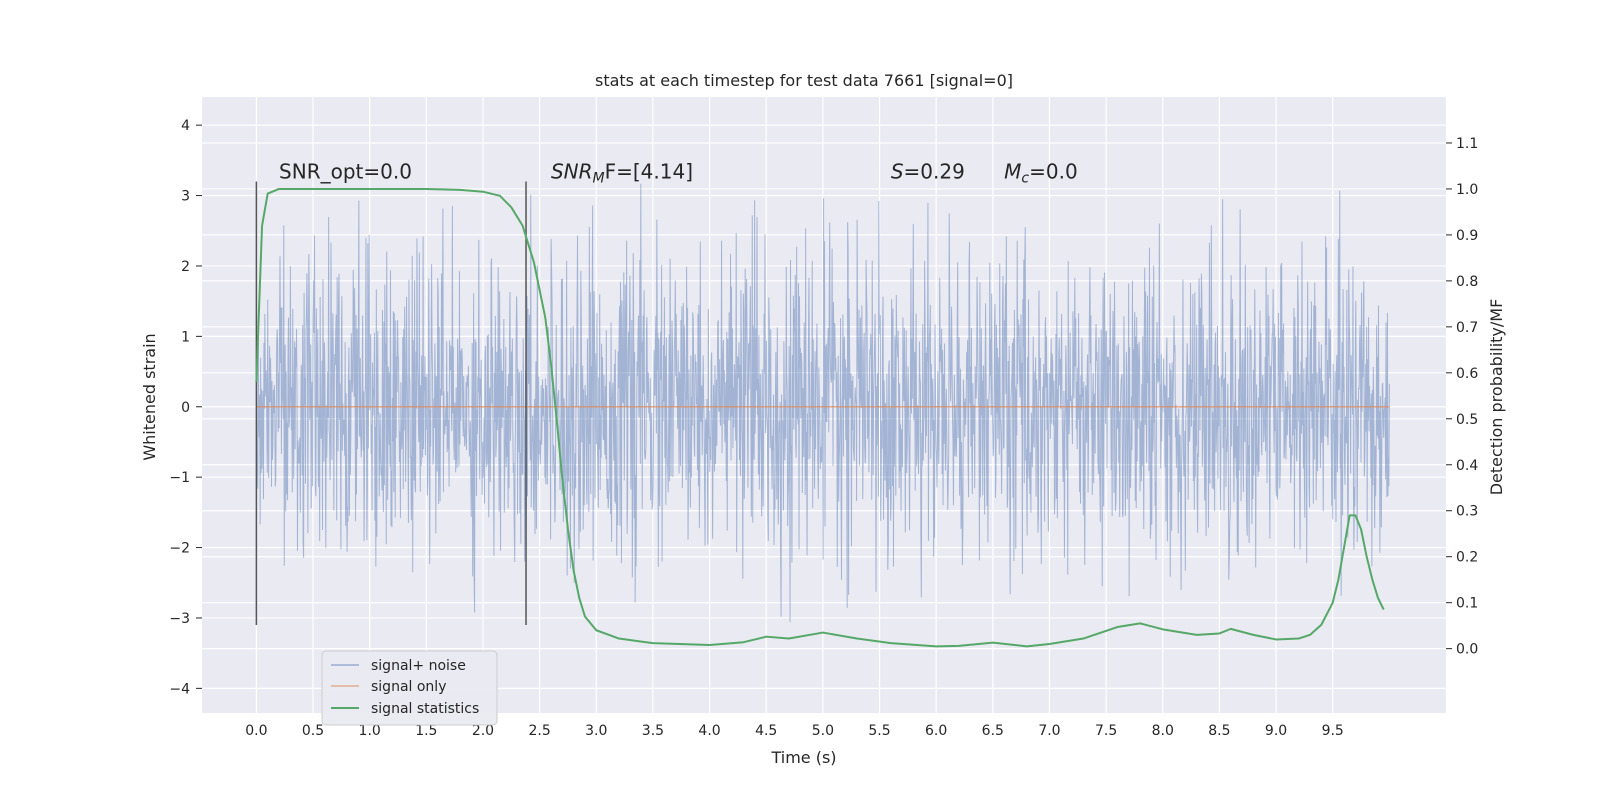 This screenshot has height=800, width=1600. Describe the element at coordinates (418, 666) in the screenshot. I see `legend-label-signal-noise: signal+ noise` at that location.